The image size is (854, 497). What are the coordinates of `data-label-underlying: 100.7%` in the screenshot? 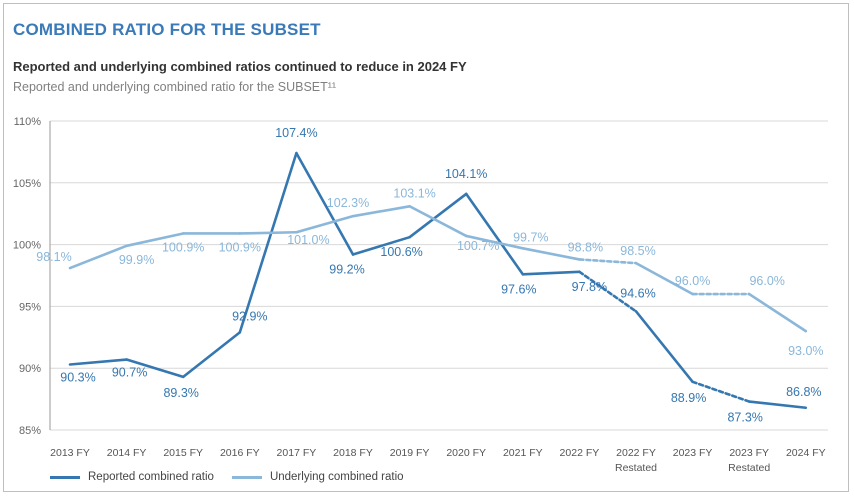 It's located at (478, 246).